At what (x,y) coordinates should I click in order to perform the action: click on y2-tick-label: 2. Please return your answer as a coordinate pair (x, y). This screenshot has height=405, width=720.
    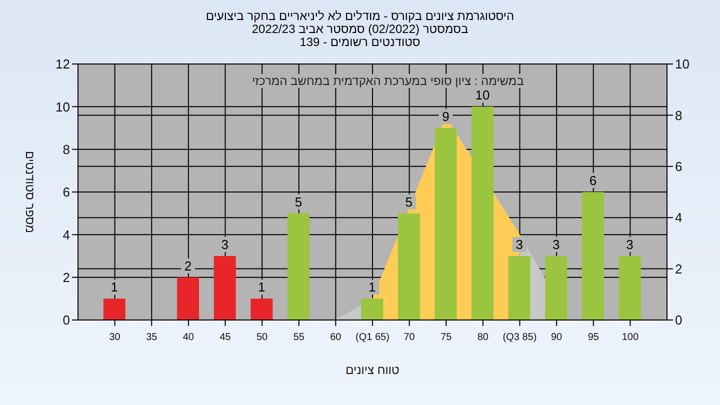
    Looking at the image, I should click on (678, 268).